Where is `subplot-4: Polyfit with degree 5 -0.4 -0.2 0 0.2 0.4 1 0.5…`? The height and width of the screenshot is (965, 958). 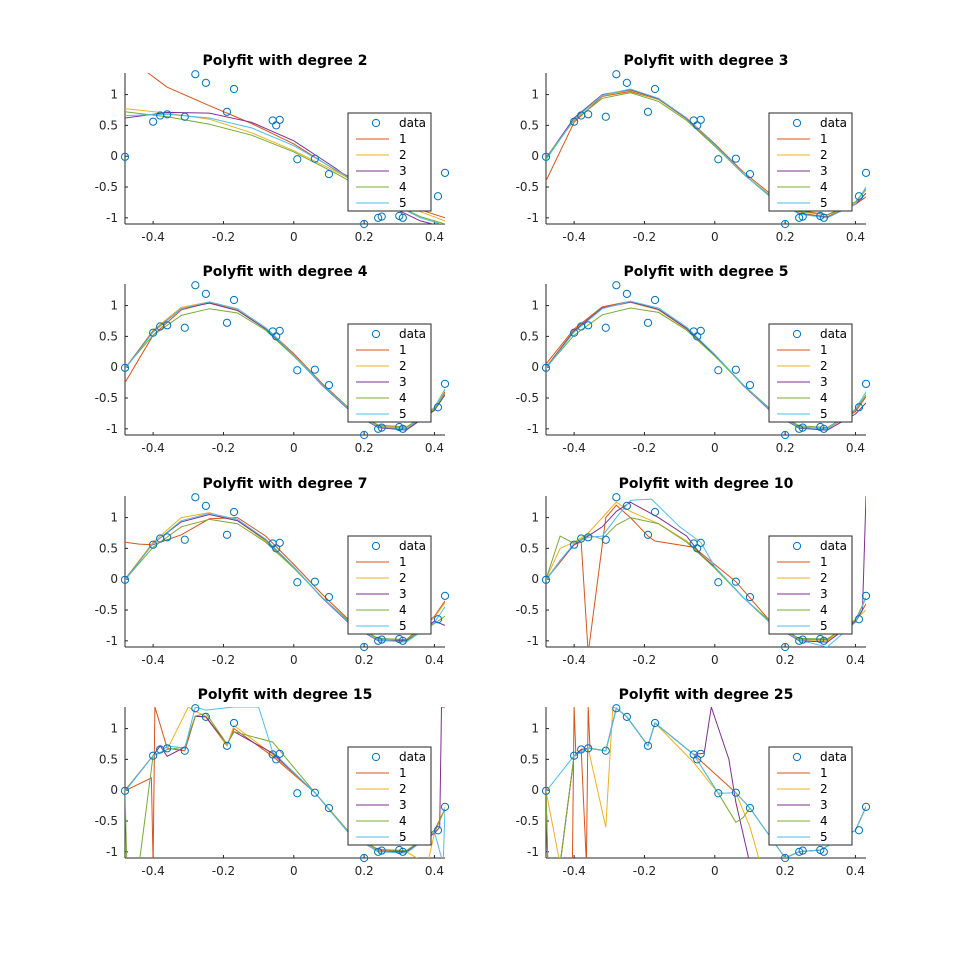
subplot-4: Polyfit with degree 5 -0.4 -0.2 0 0.2 0.4 1 0.5… is located at coordinates (693, 359).